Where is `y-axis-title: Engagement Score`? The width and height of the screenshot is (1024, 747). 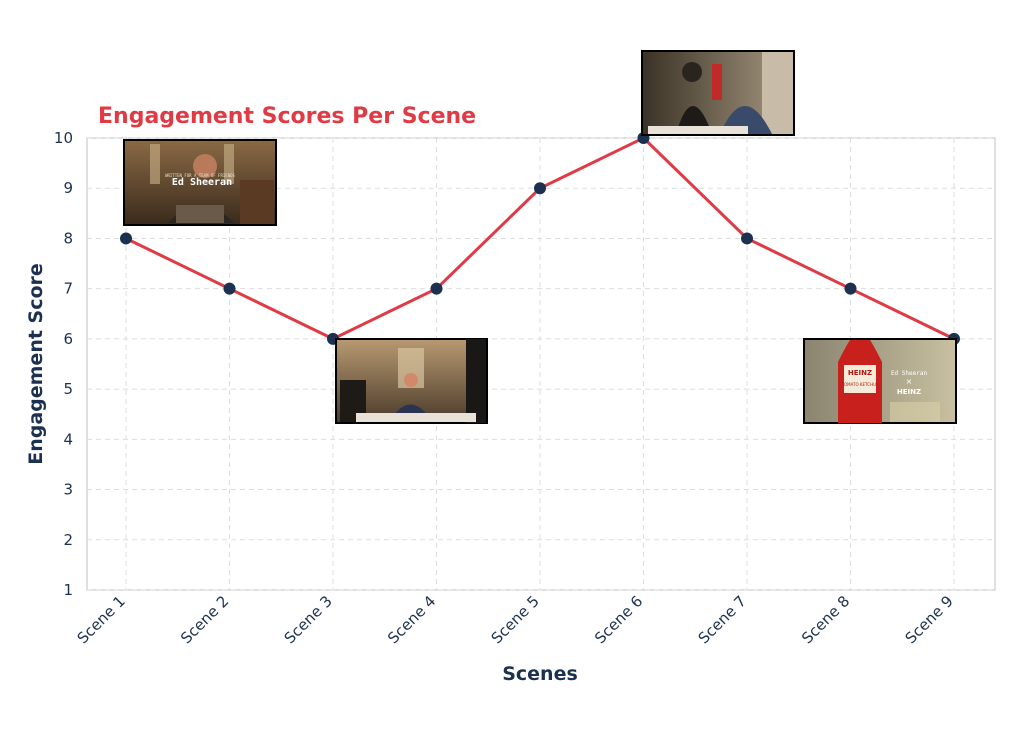
y-axis-title: Engagement Score is located at coordinates (36, 364).